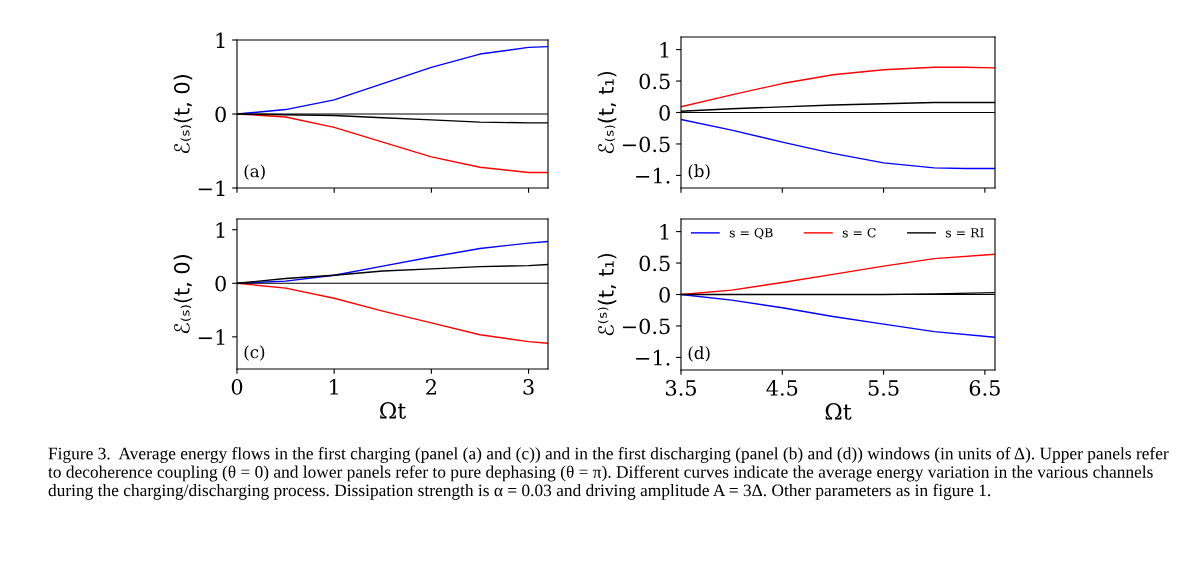 The width and height of the screenshot is (1179, 562). What do you see at coordinates (699, 172) in the screenshot?
I see `annotation: (b)` at bounding box center [699, 172].